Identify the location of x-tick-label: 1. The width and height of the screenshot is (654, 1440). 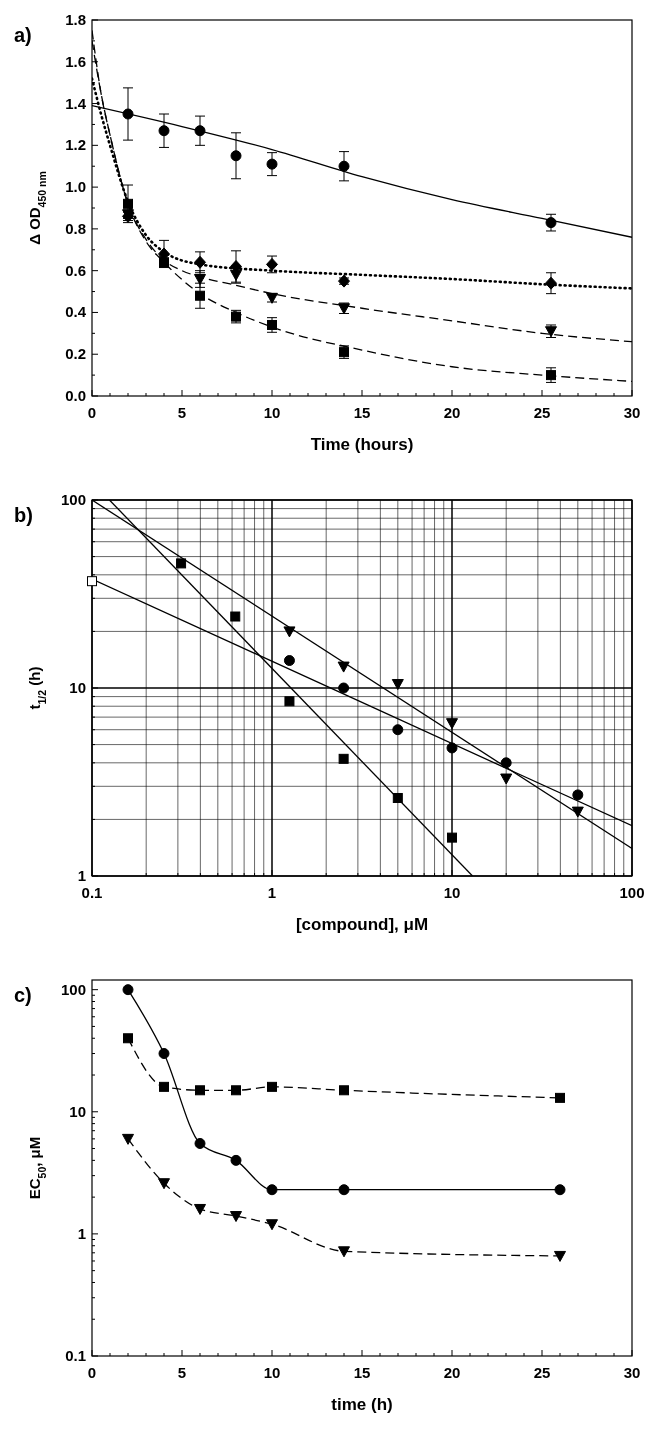
(272, 892).